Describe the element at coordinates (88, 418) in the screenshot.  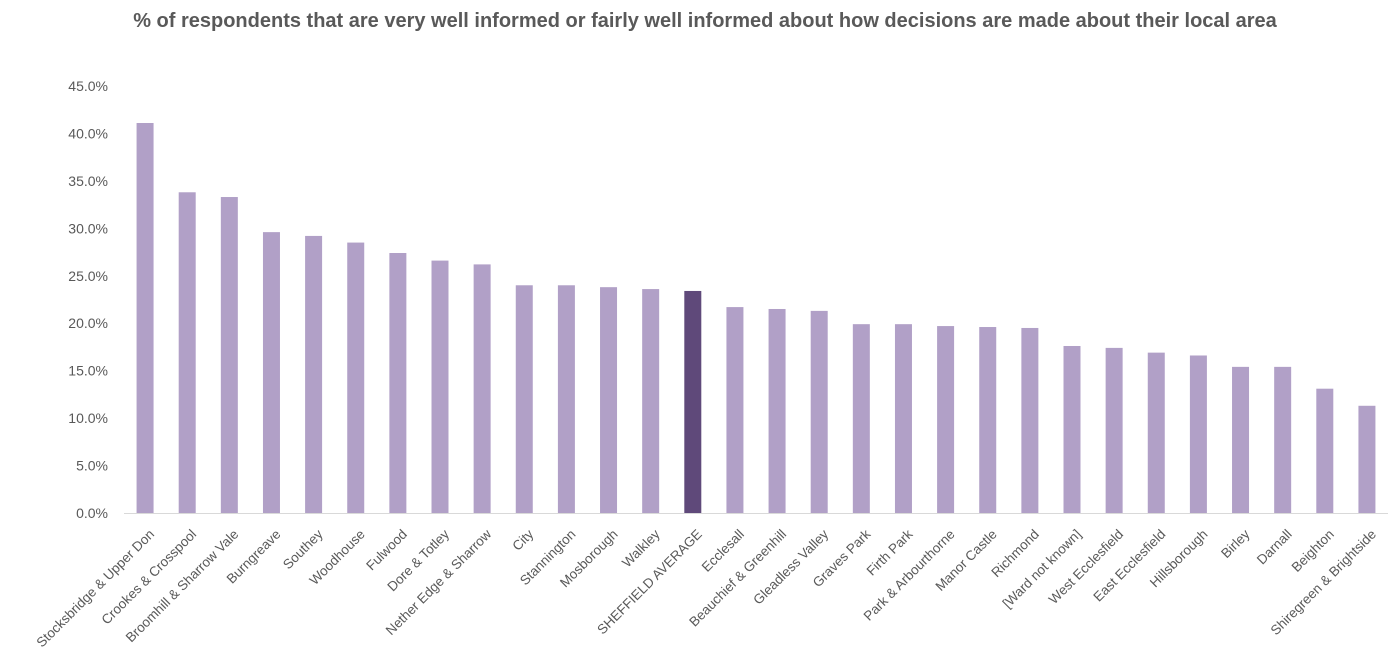
I see `y-tick-label: 10.0%` at that location.